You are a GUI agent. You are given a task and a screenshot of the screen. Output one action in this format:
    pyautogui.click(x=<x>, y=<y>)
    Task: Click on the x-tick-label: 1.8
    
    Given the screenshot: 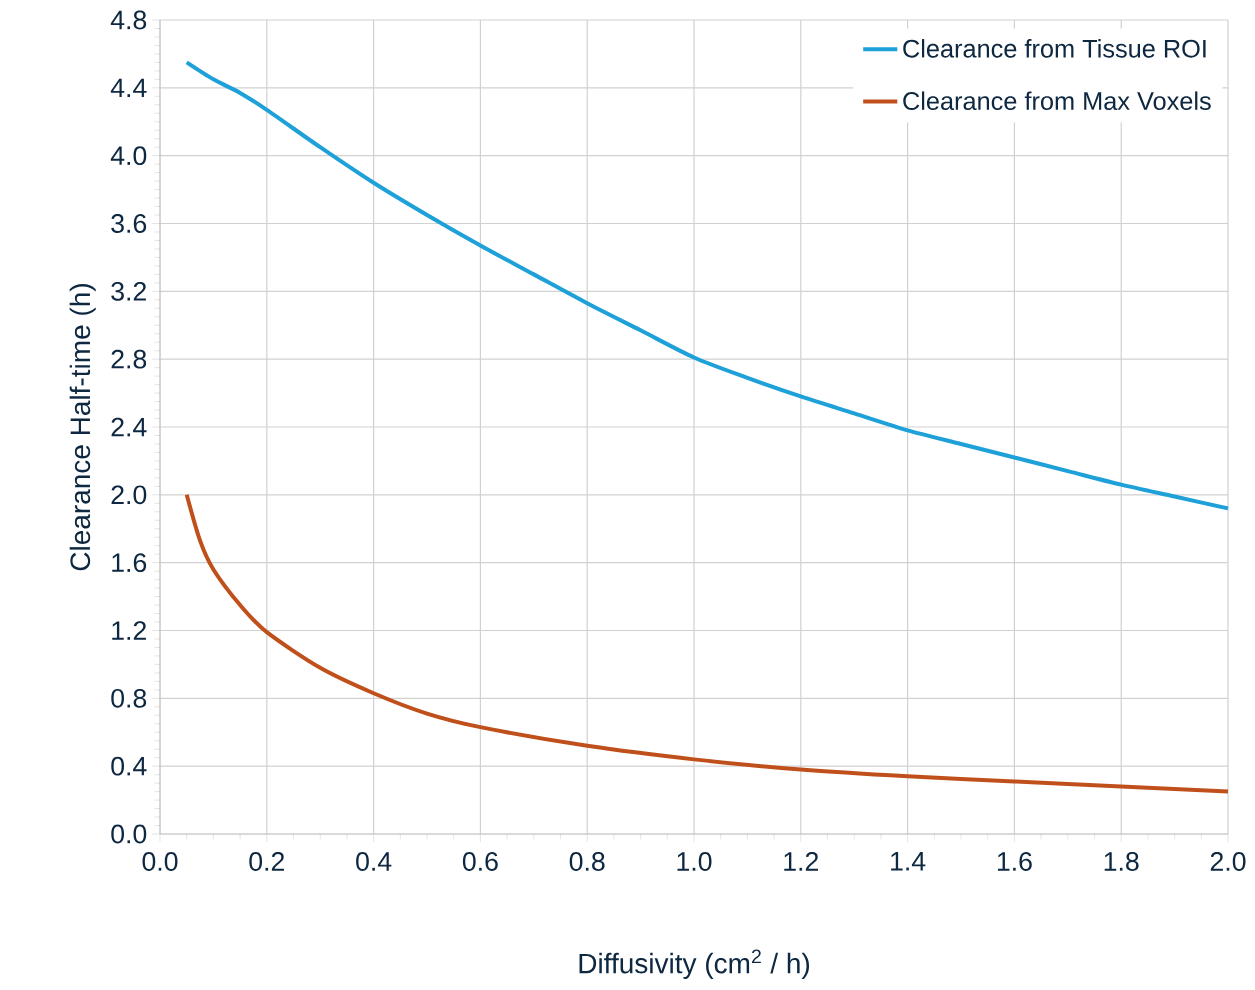 What is the action you would take?
    pyautogui.click(x=1121, y=861)
    